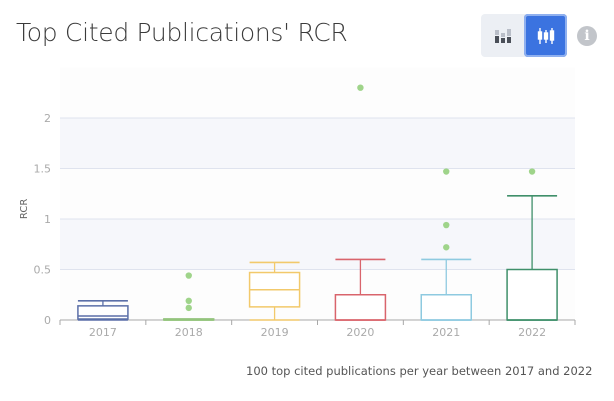 This screenshot has height=401, width=614. I want to click on x-tick-label: 2017, so click(103, 332).